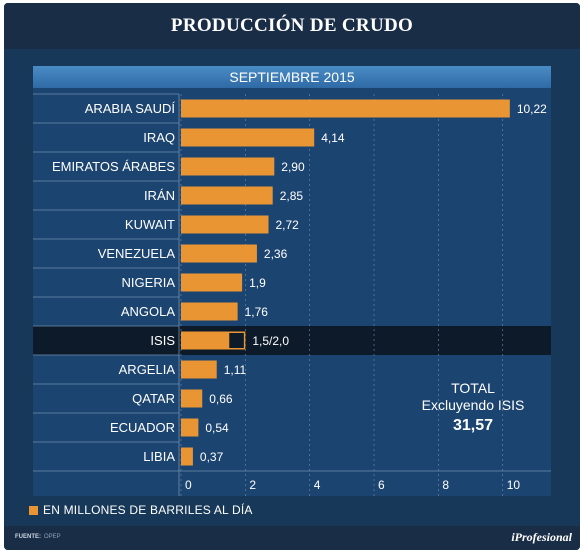  I want to click on total-subtitle: Excluyendo ISIS, so click(473, 405).